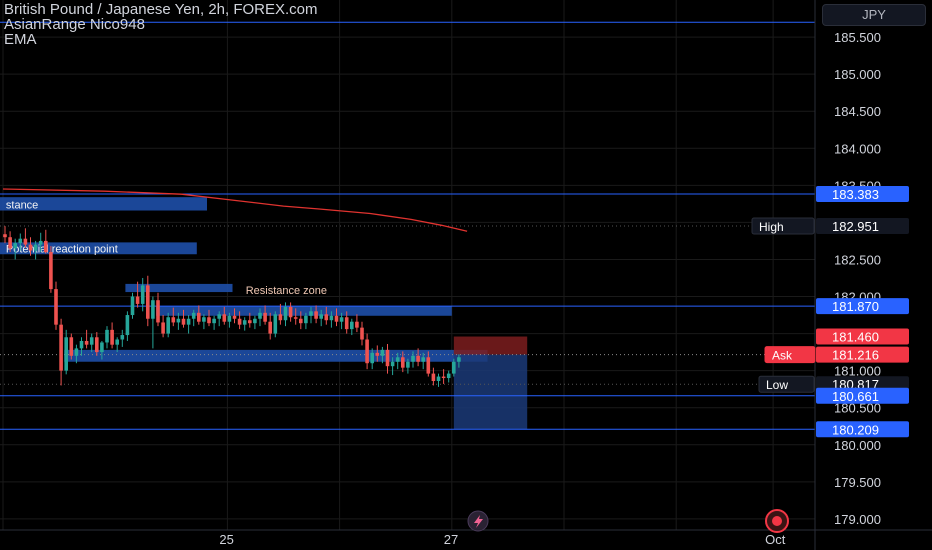 The image size is (932, 550). Describe the element at coordinates (74, 24) in the screenshot. I see `indicator-asianrange-label: AsianRange Nico948` at that location.